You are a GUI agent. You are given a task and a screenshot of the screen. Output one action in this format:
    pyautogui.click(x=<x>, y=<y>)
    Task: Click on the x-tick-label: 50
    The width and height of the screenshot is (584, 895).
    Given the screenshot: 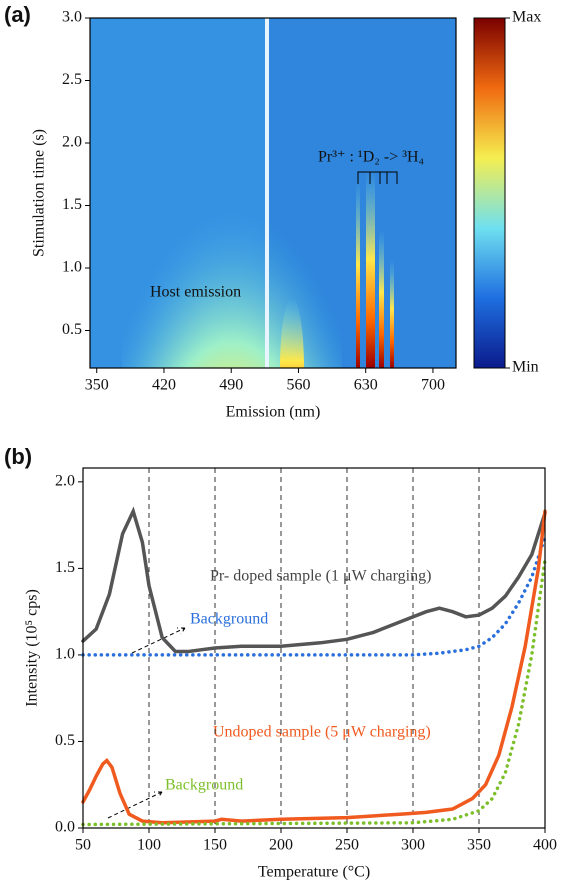 What is the action you would take?
    pyautogui.click(x=83, y=845)
    